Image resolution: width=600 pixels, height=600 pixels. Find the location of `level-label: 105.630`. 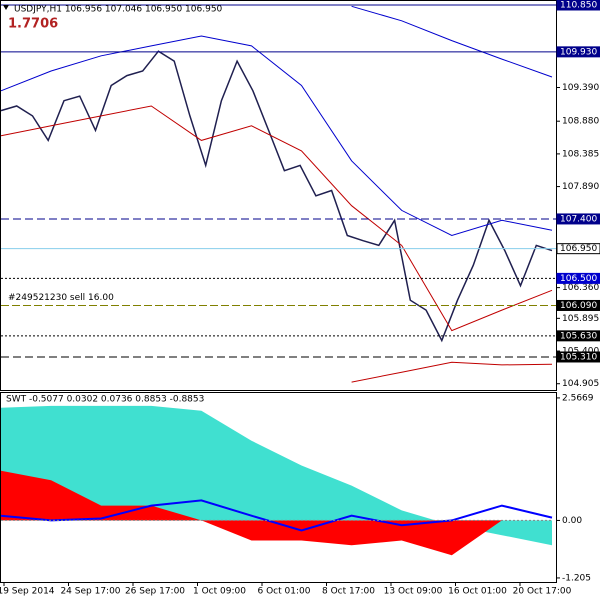

level-label: 105.630 is located at coordinates (578, 336).